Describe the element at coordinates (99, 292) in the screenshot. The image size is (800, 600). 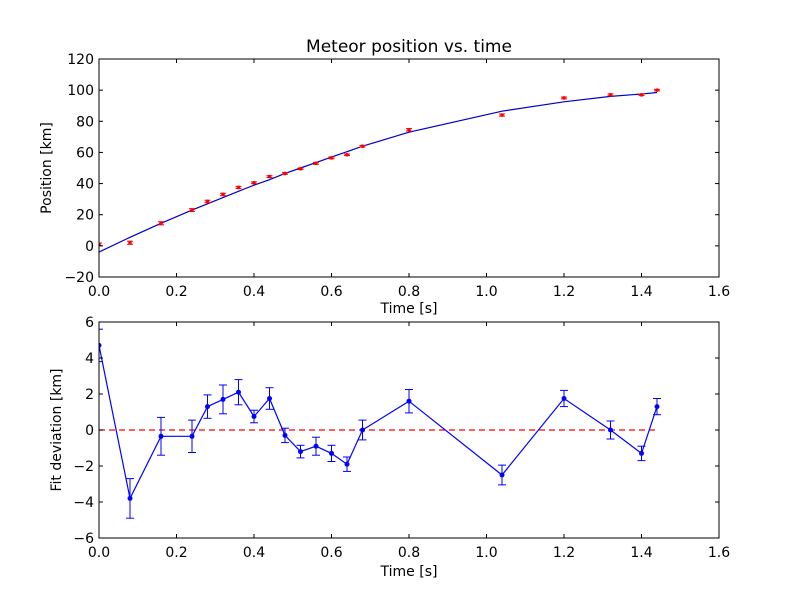
I see `top-x-tick-label: 0.0` at that location.